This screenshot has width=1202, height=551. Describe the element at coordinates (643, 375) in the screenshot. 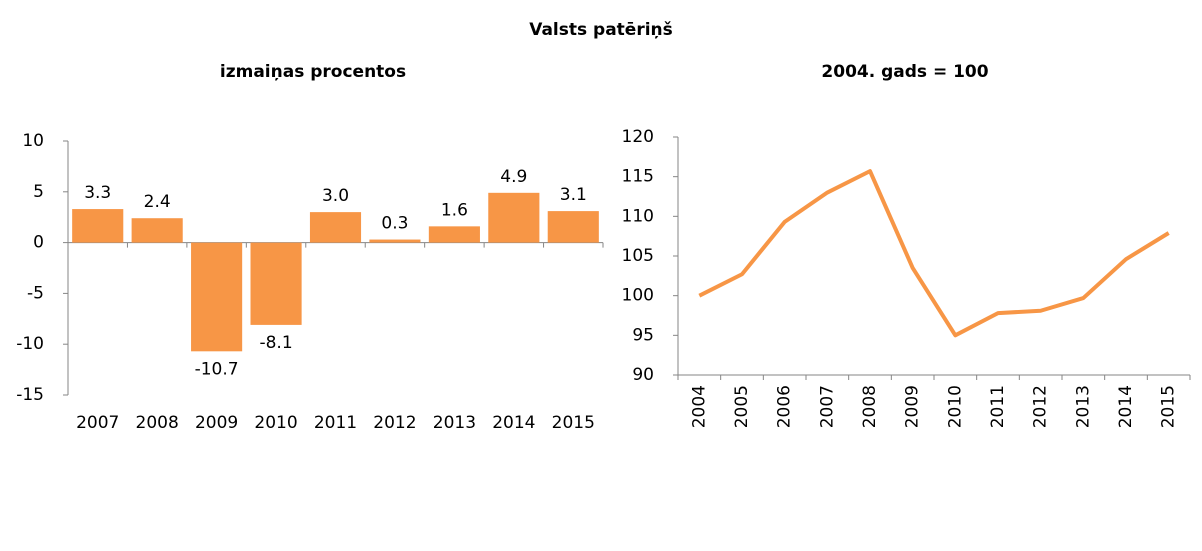

I see `y-tick-label: 90` at that location.